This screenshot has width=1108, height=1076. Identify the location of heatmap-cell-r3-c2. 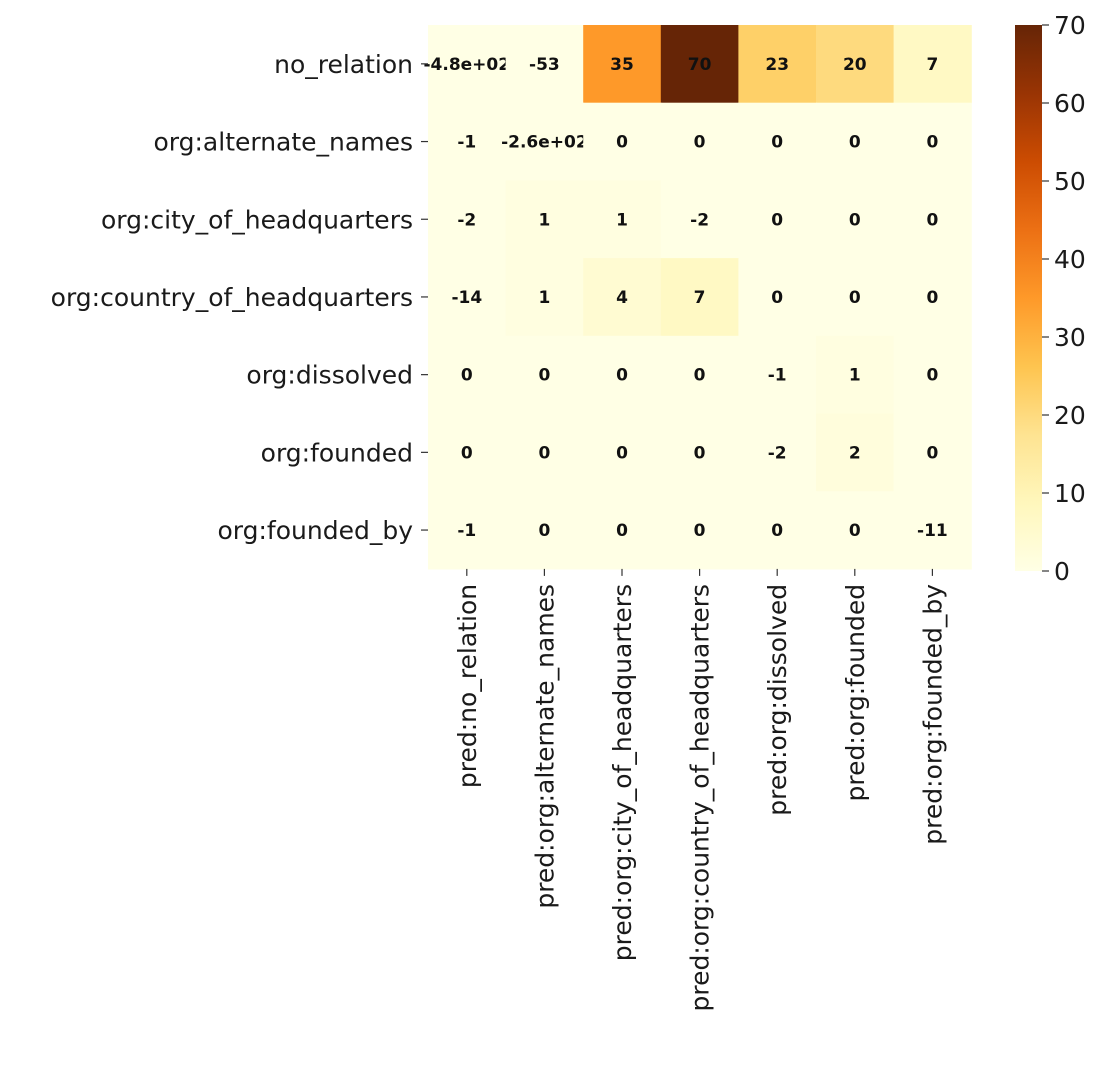
(622, 297).